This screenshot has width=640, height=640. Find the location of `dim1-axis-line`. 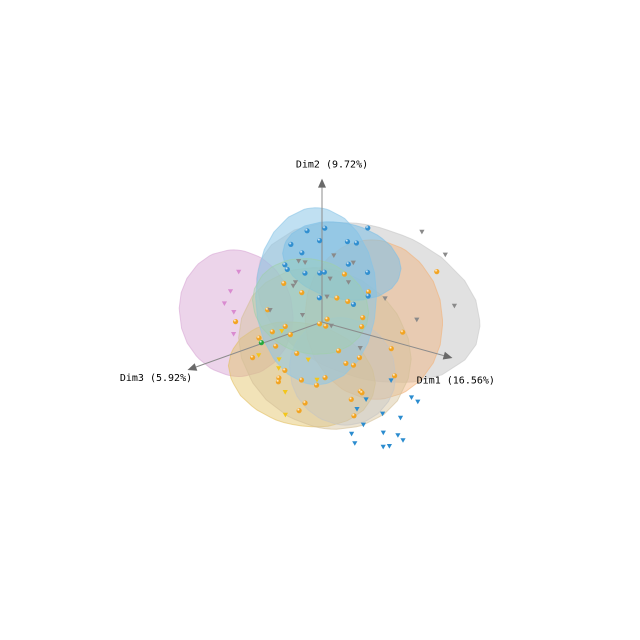

dim1-axis-line is located at coordinates (382, 339).